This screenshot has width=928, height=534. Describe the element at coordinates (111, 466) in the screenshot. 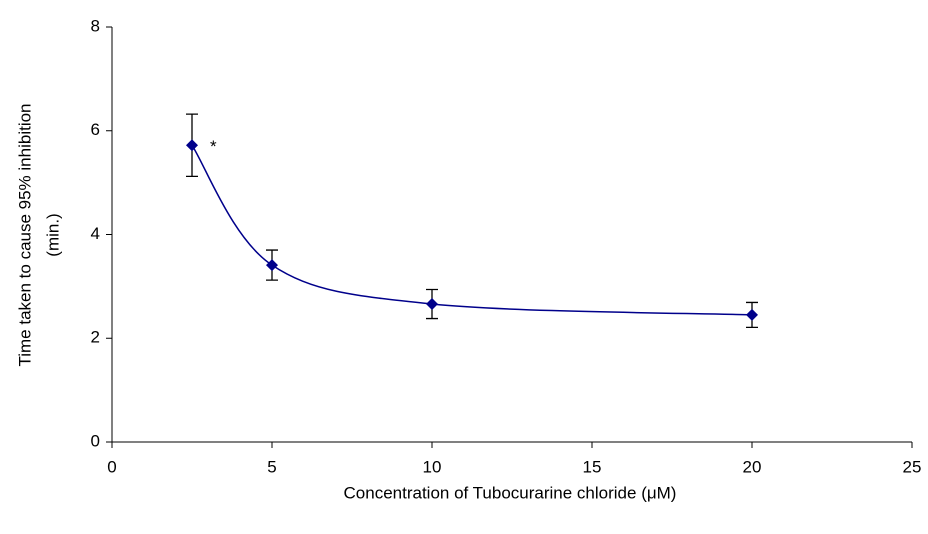

I see `x-tick-label: 0` at that location.